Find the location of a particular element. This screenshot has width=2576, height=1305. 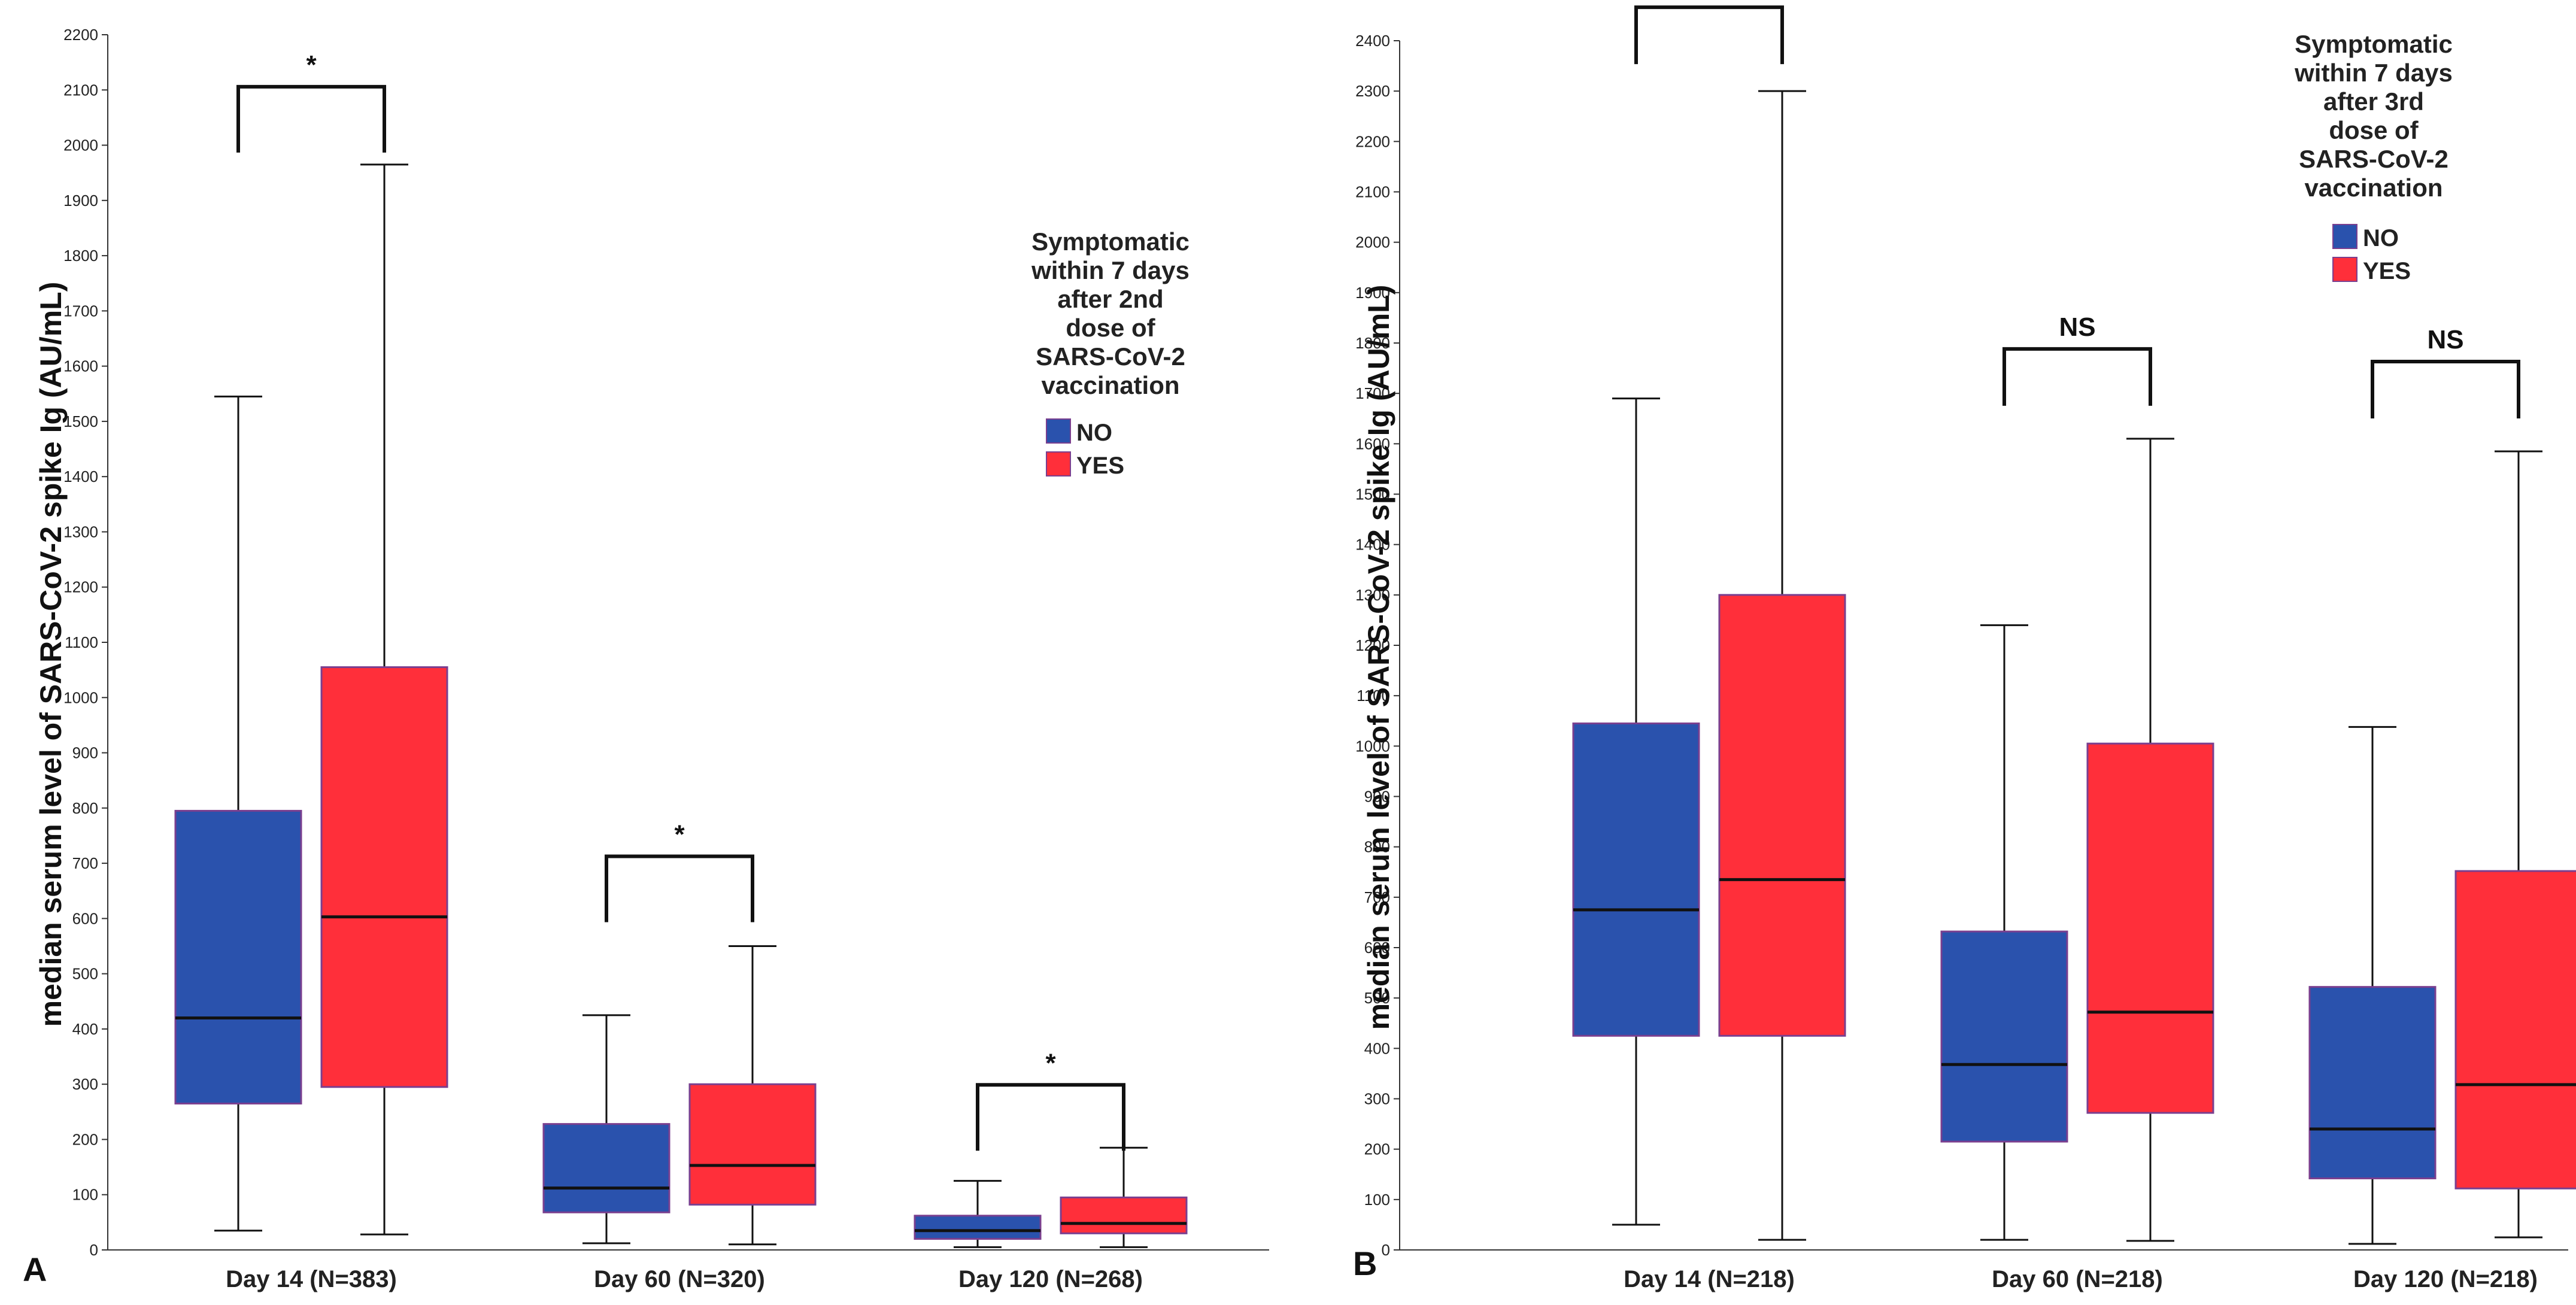

y-tick-label: 2300 is located at coordinates (1372, 91).